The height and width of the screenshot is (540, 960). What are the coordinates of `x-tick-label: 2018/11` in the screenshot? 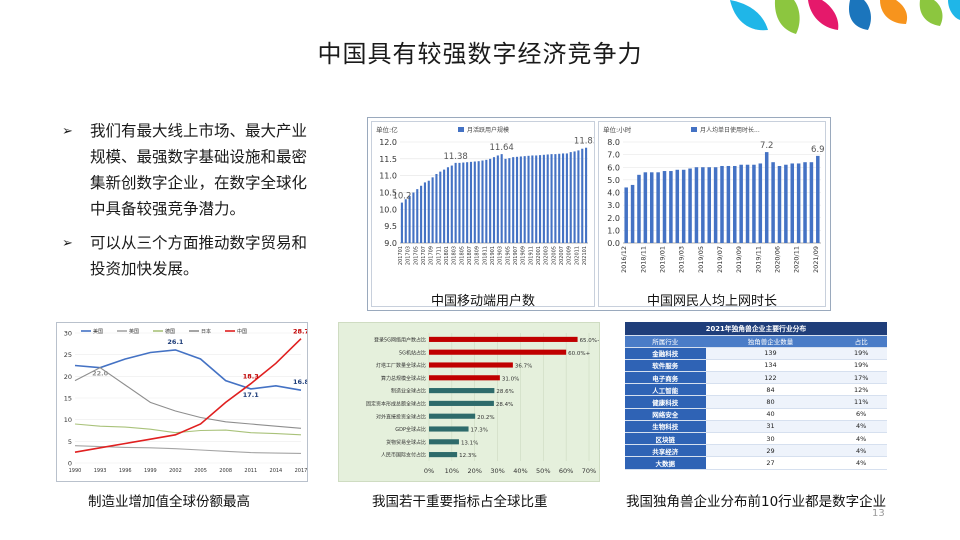 It's located at (643, 259).